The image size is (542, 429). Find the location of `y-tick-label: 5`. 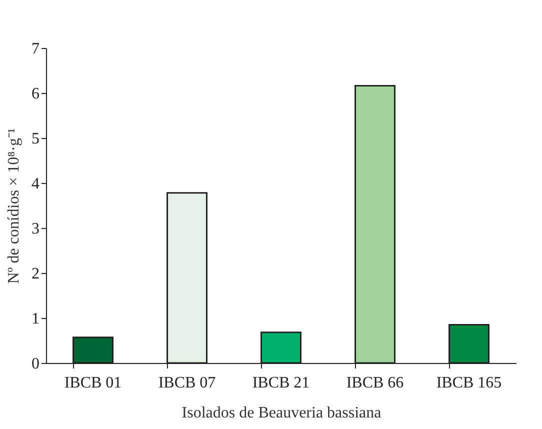

y-tick-label: 5 is located at coordinates (36, 139).